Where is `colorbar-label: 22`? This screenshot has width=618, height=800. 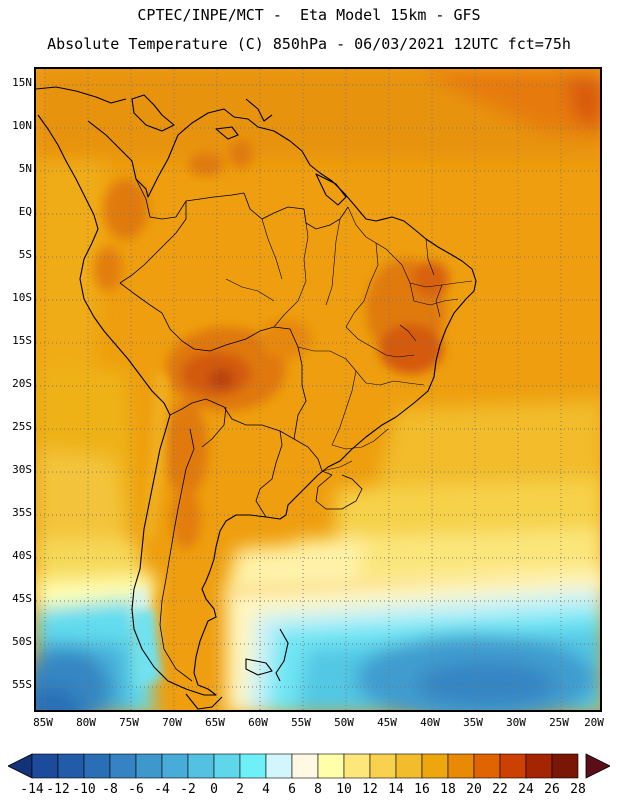 colorbar-label: 22 is located at coordinates (500, 789).